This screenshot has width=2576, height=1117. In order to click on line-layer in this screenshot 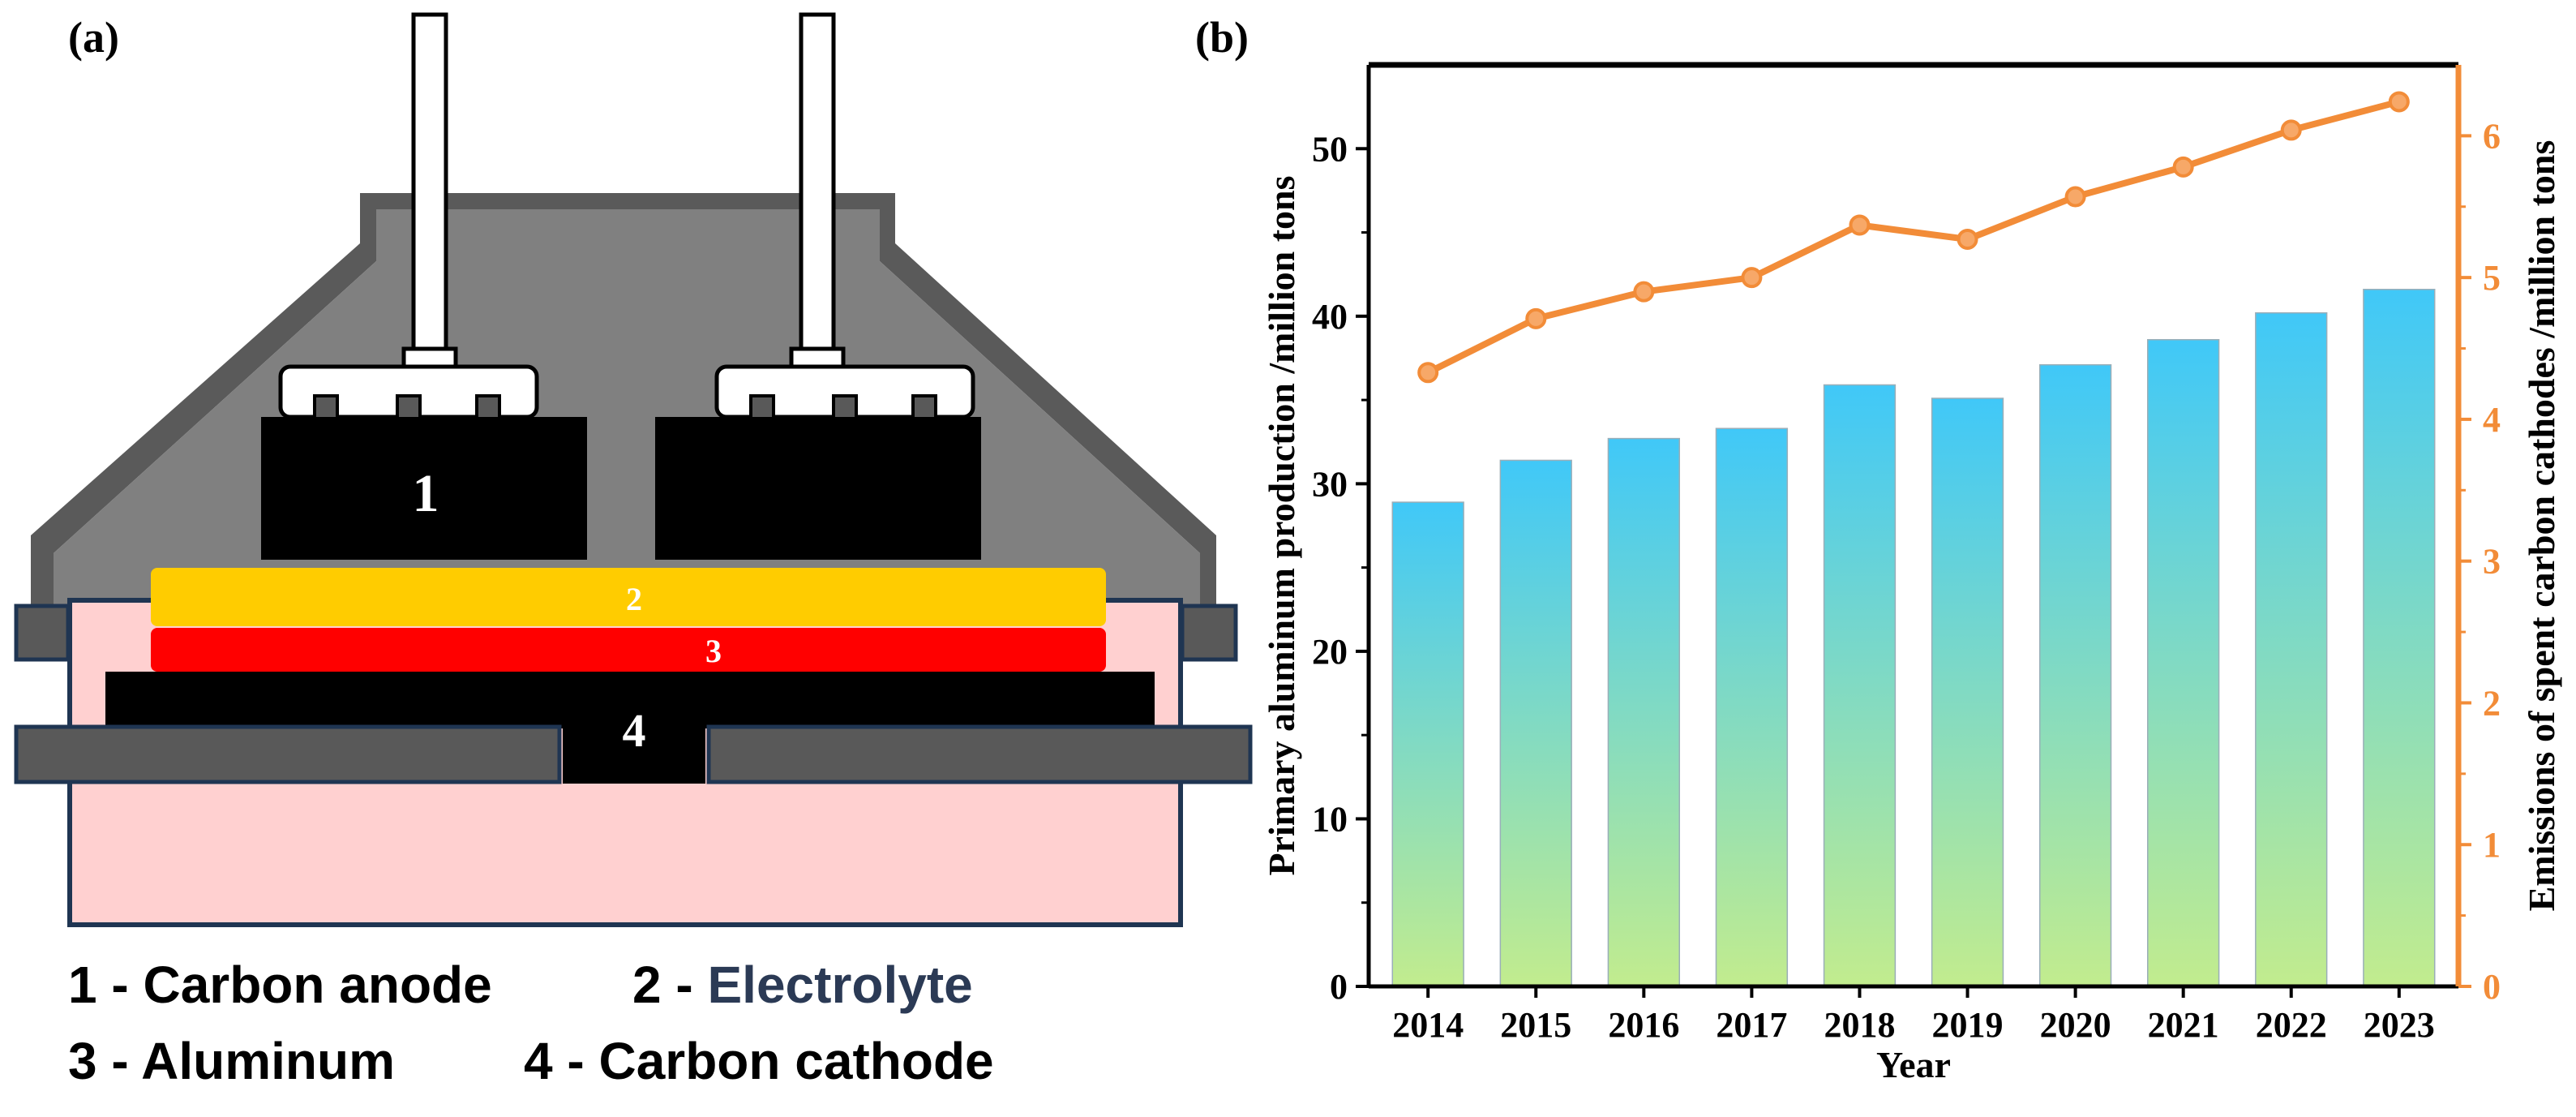, I will do `click(1913, 237)`.